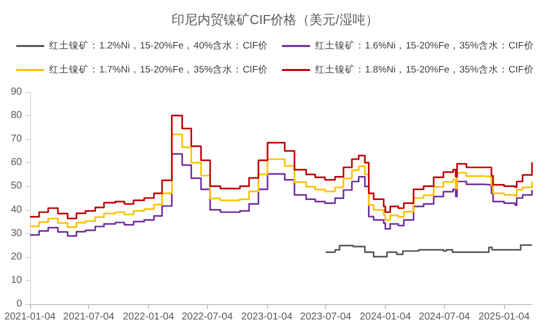  Describe the element at coordinates (19, 304) in the screenshot. I see `y-tick-label: 0` at that location.